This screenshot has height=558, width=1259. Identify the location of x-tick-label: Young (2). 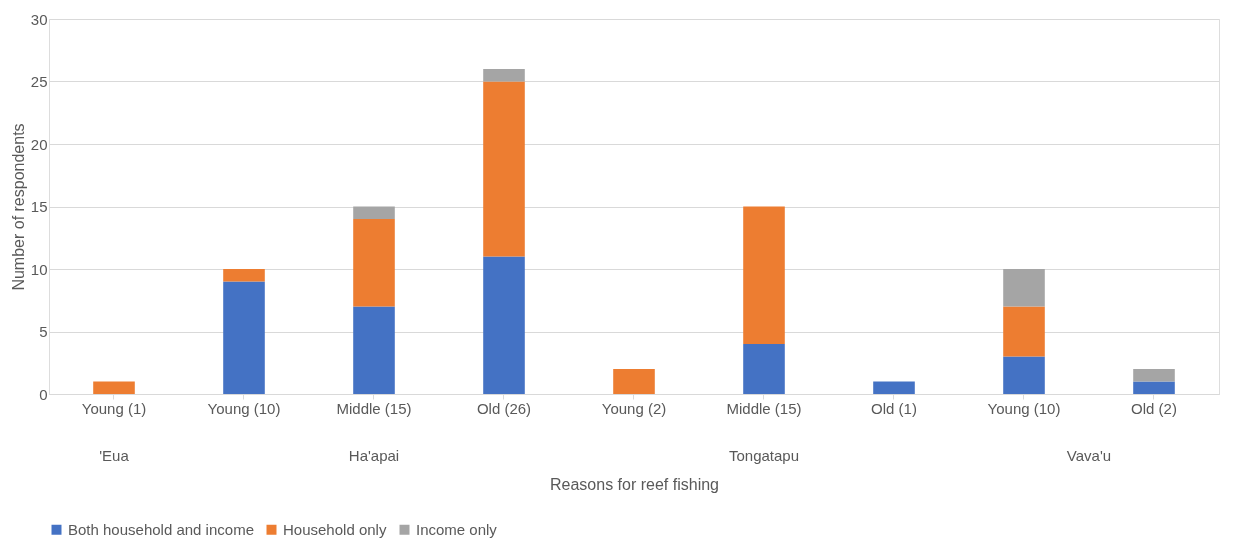
(634, 408).